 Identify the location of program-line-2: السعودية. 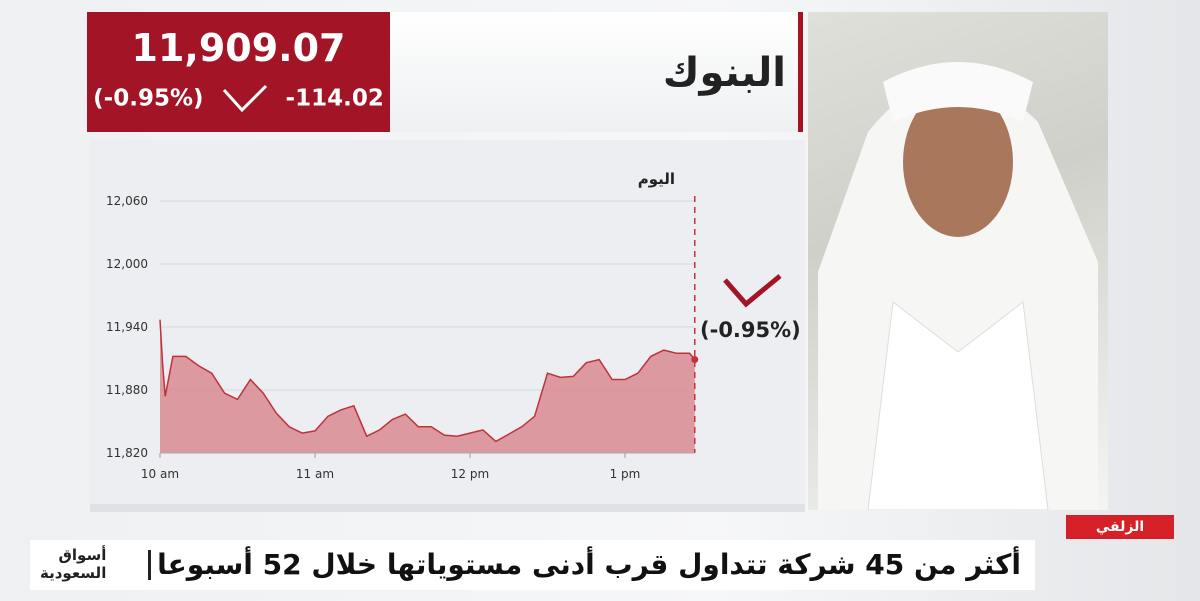
(73, 573).